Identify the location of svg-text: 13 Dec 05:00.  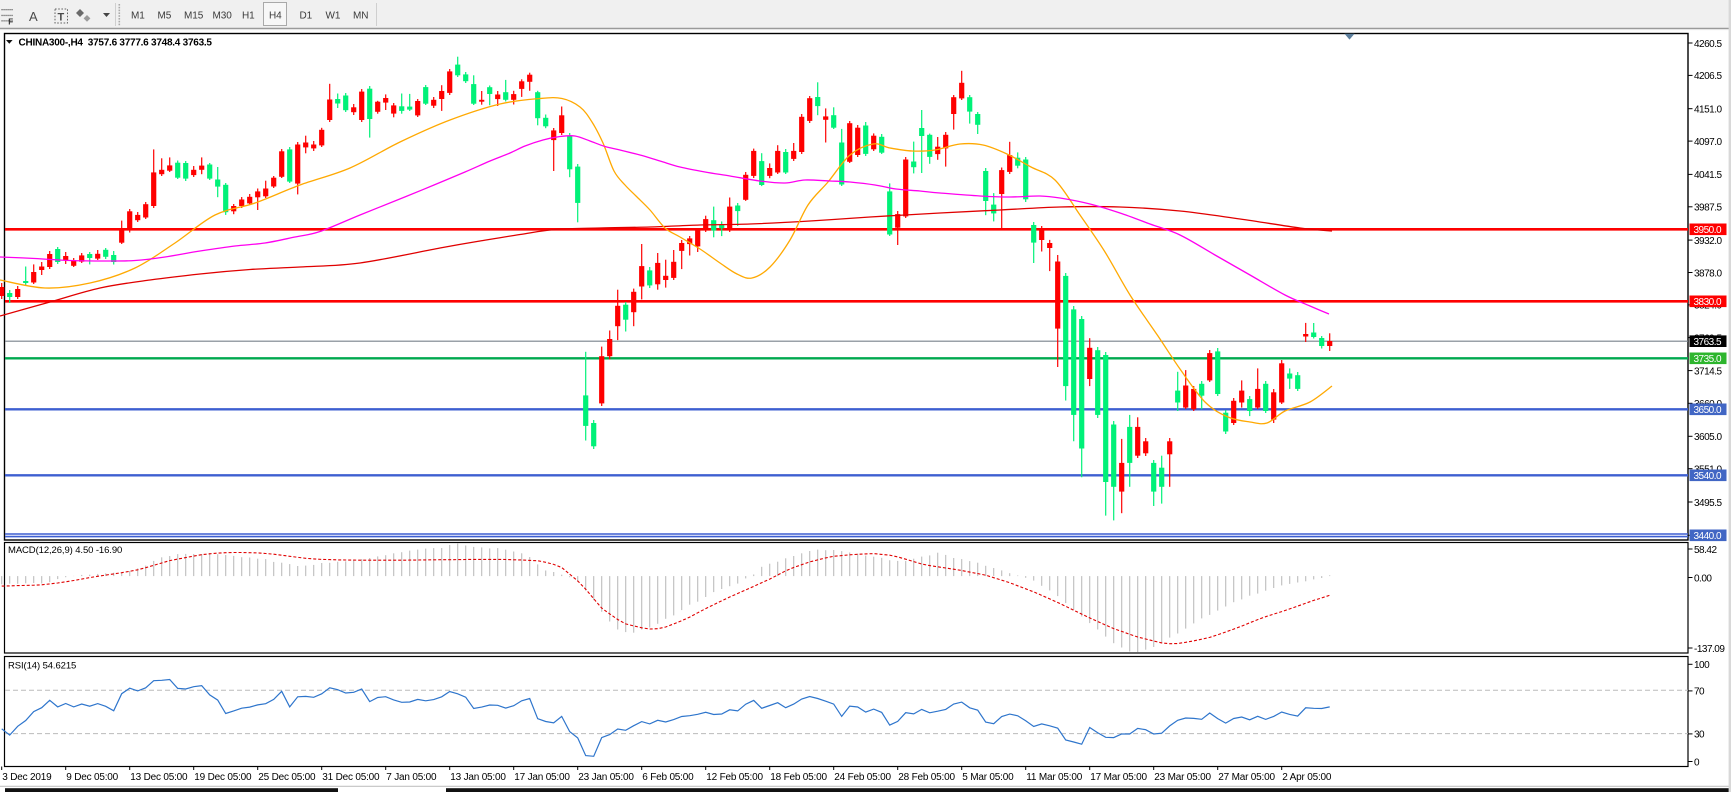
(159, 777).